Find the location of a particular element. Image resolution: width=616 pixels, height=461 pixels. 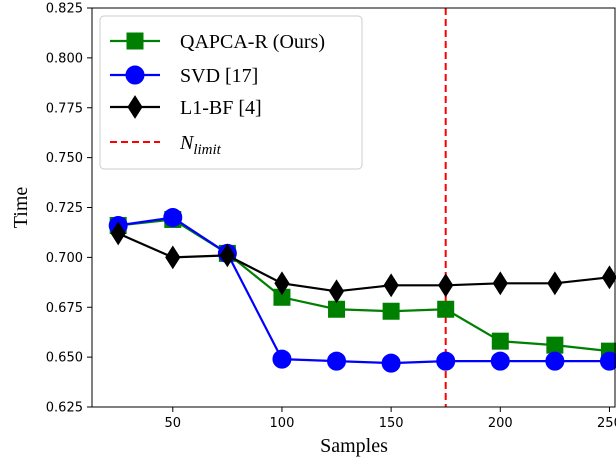

x-tick-label: 50 is located at coordinates (173, 423).